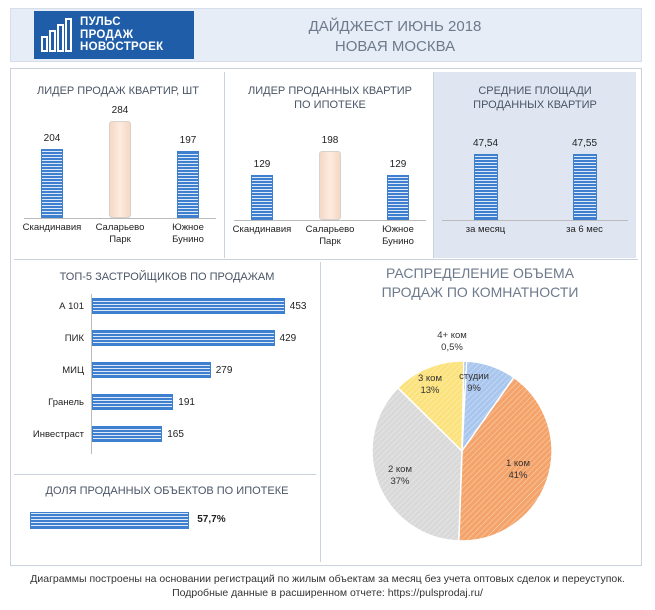 This screenshot has width=655, height=610. What do you see at coordinates (224, 370) in the screenshot?
I see `value-label: 279` at bounding box center [224, 370].